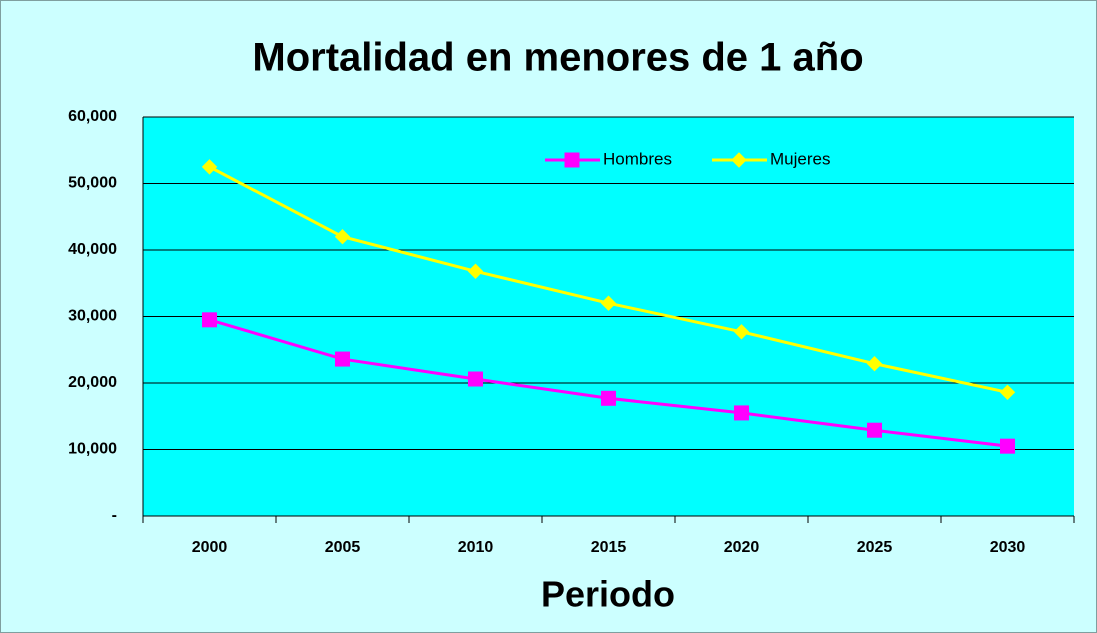 The width and height of the screenshot is (1097, 633). I want to click on x-tick-label: 2025, so click(875, 547).